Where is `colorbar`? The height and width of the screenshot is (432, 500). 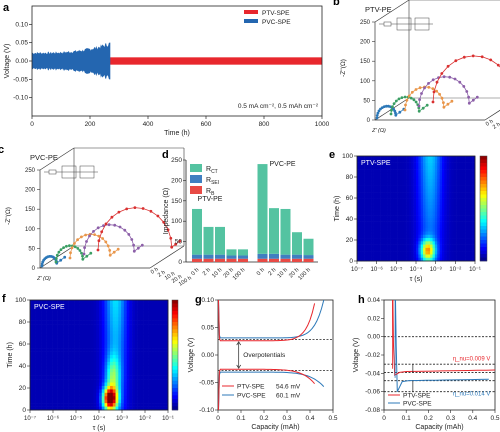 colorbar is located at coordinates (483, 208).